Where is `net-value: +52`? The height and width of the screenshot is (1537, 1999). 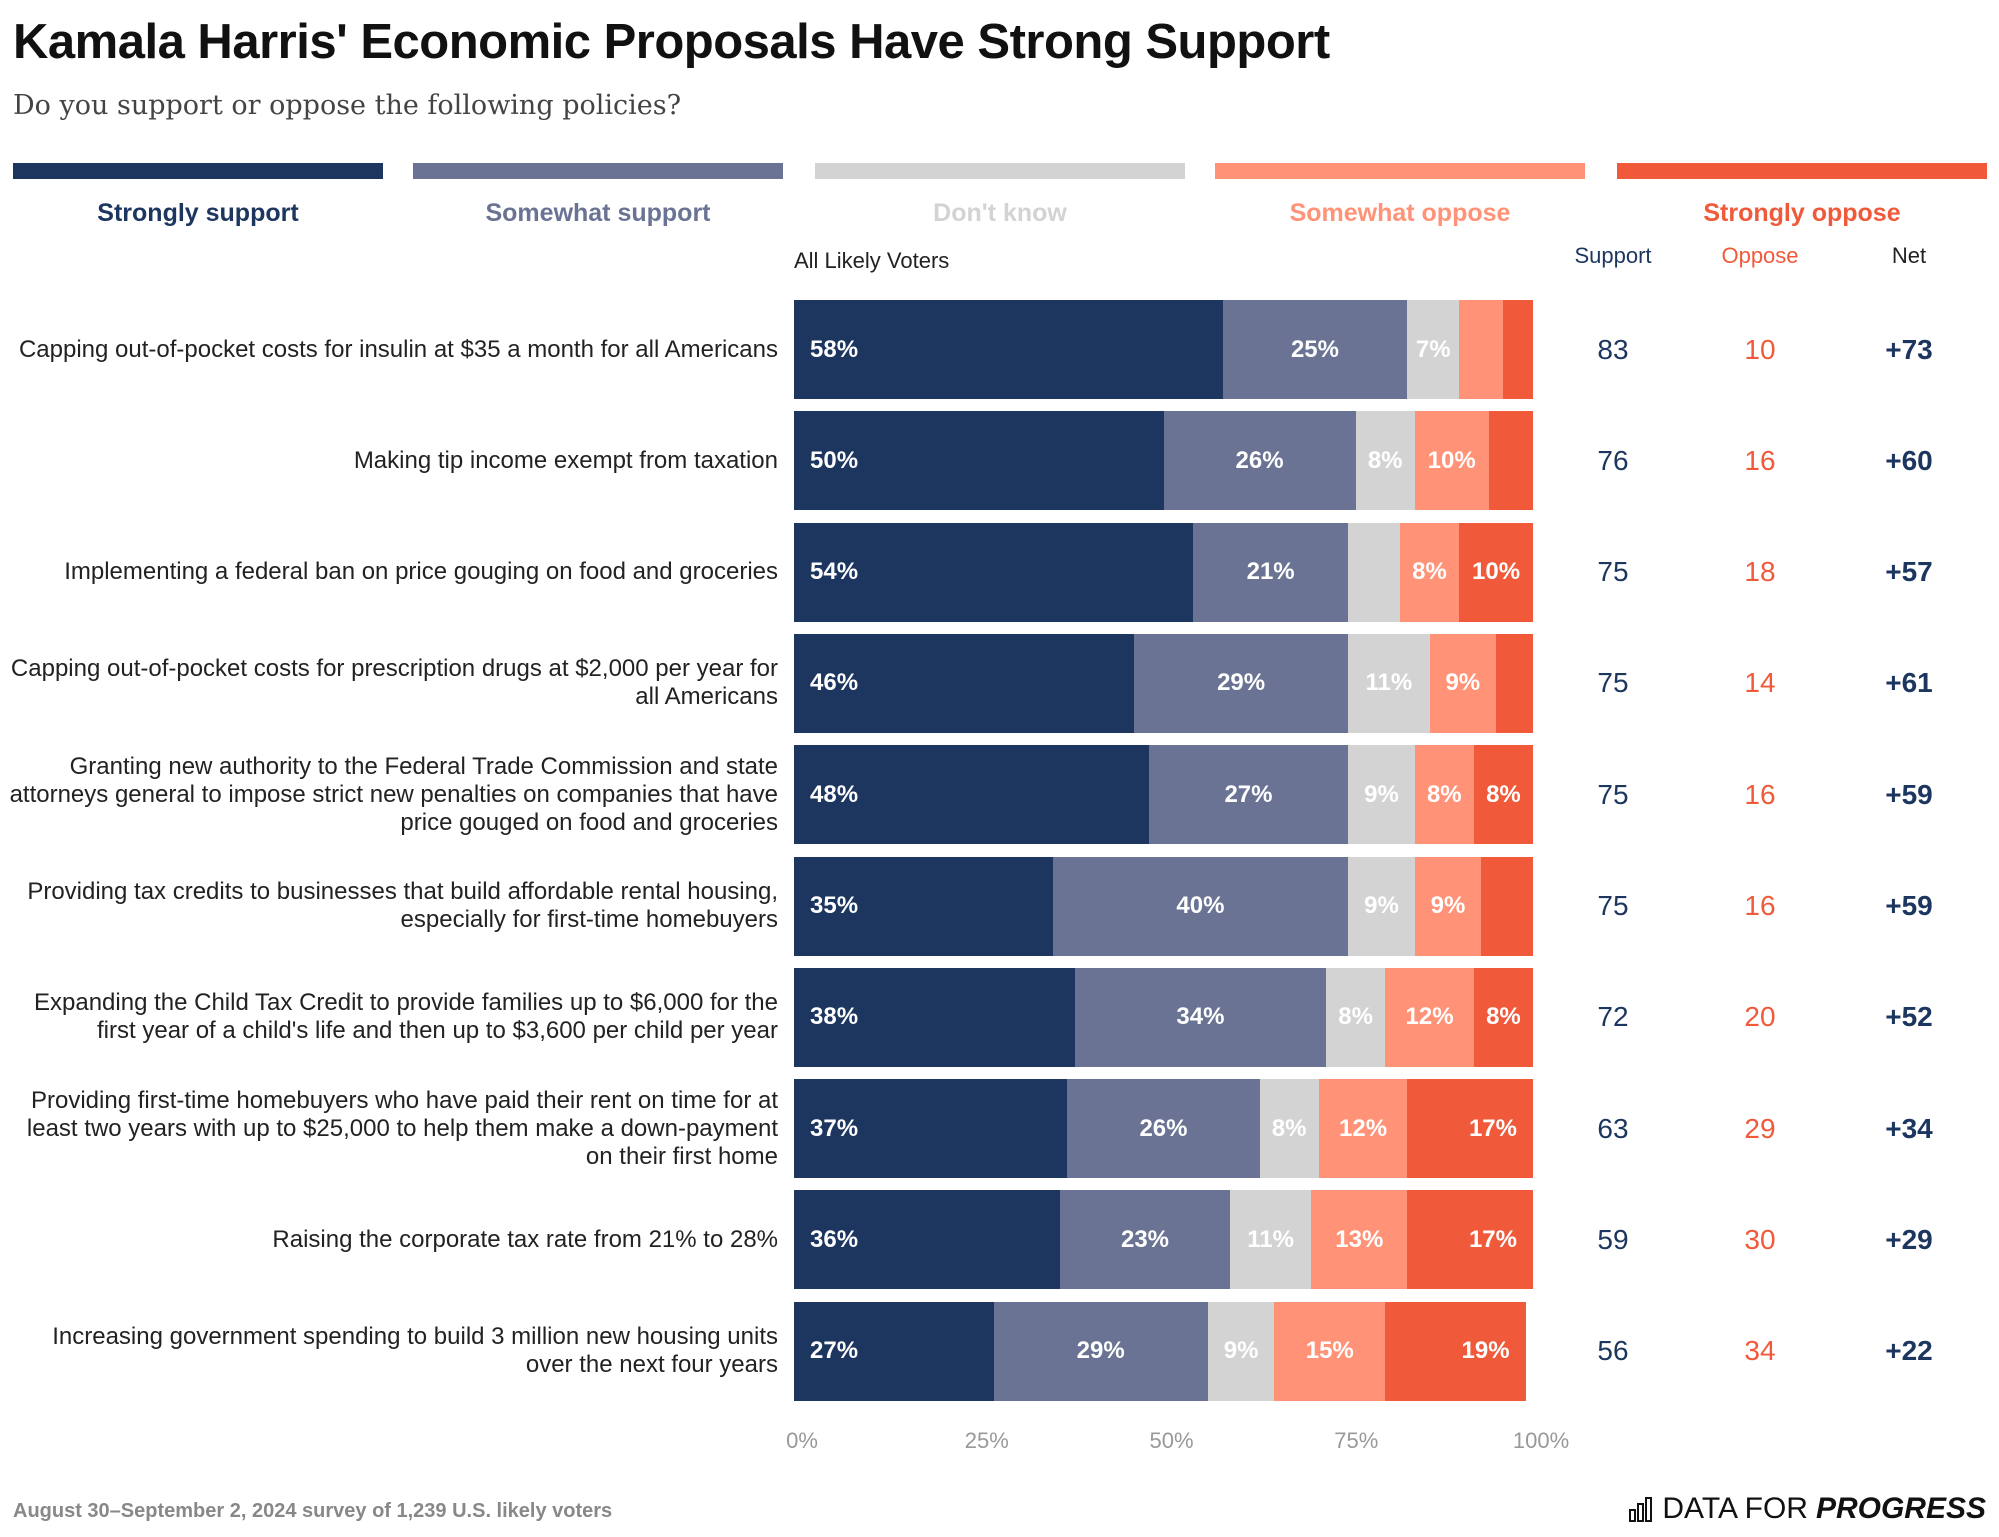
net-value: +52 is located at coordinates (1909, 1017).